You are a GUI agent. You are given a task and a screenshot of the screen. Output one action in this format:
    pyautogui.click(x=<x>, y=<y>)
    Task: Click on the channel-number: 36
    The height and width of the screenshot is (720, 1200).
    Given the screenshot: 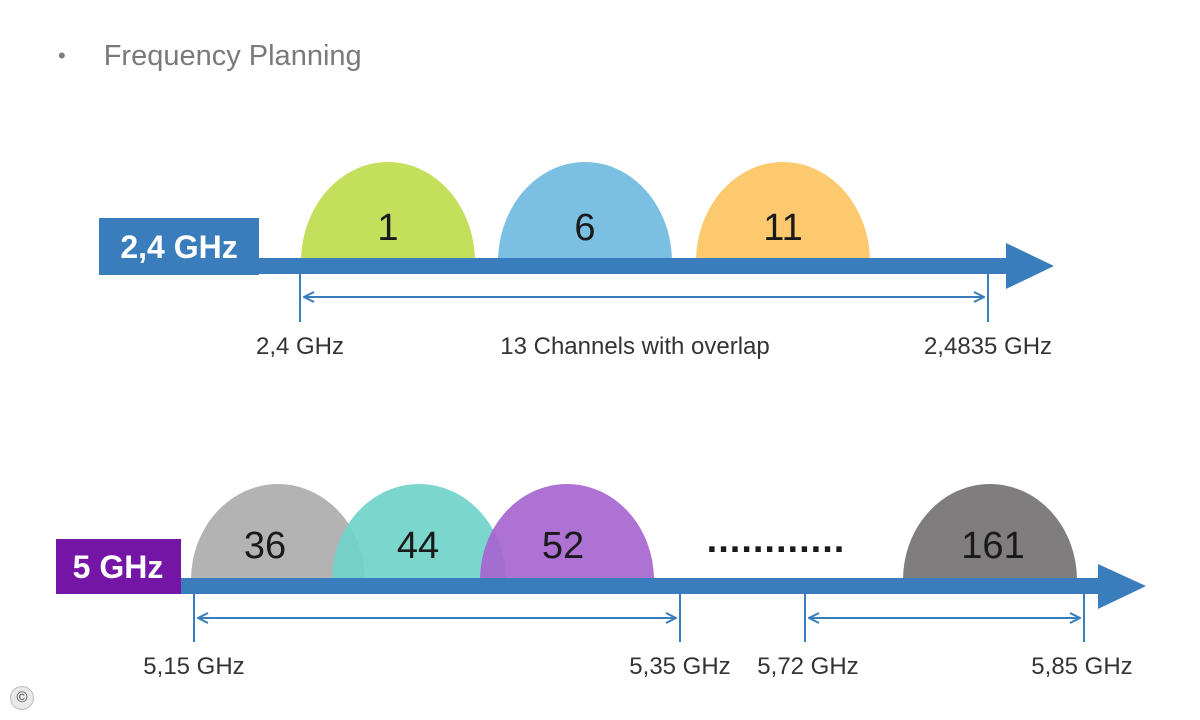 What is the action you would take?
    pyautogui.click(x=265, y=546)
    